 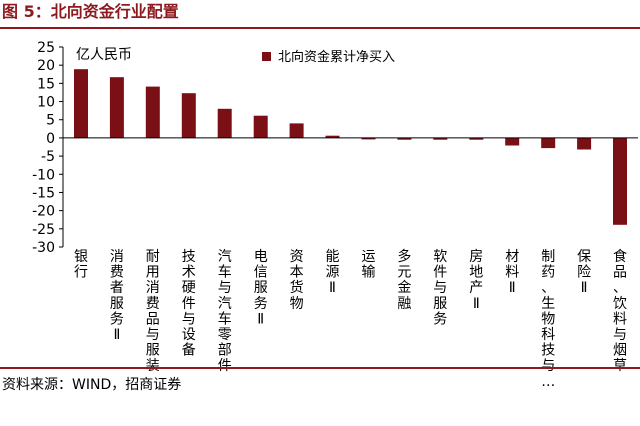 What do you see at coordinates (46, 84) in the screenshot?
I see `y-tick-label: 15` at bounding box center [46, 84].